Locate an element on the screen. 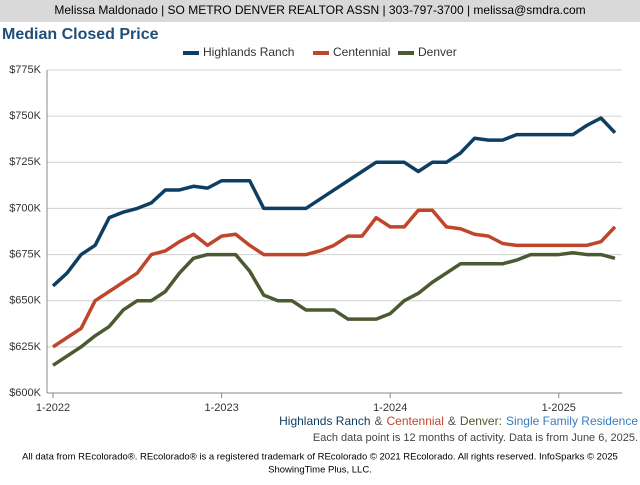  y-tick-label: $750K is located at coordinates (25, 116).